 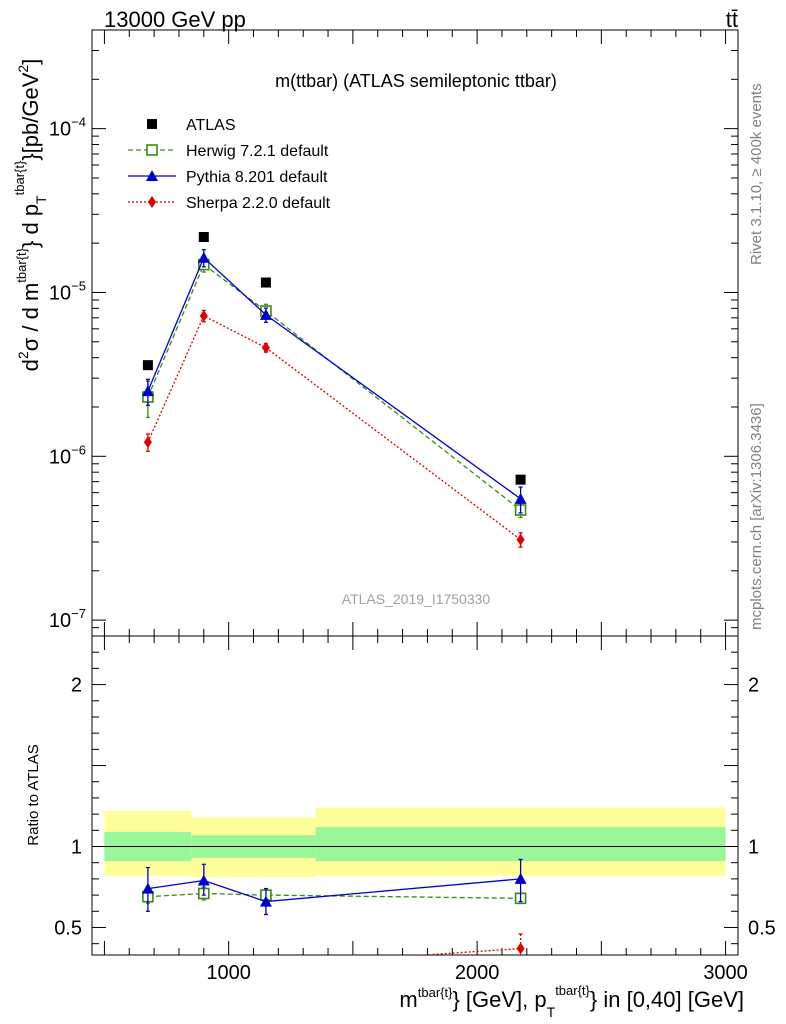 What do you see at coordinates (68, 928) in the screenshot?
I see `ratio-y-tick-label: 0.5` at bounding box center [68, 928].